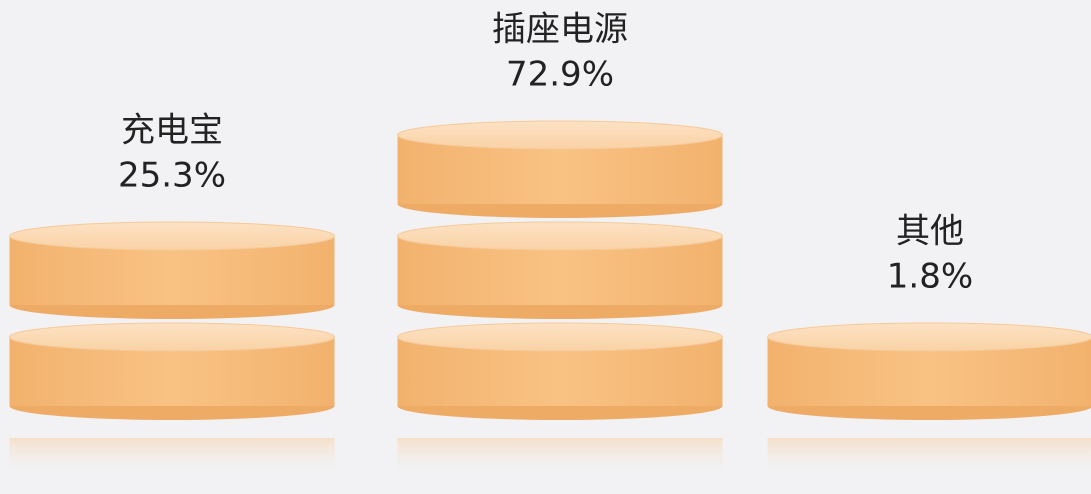  Describe the element at coordinates (172, 176) in the screenshot. I see `value-label: 25.3%` at that location.